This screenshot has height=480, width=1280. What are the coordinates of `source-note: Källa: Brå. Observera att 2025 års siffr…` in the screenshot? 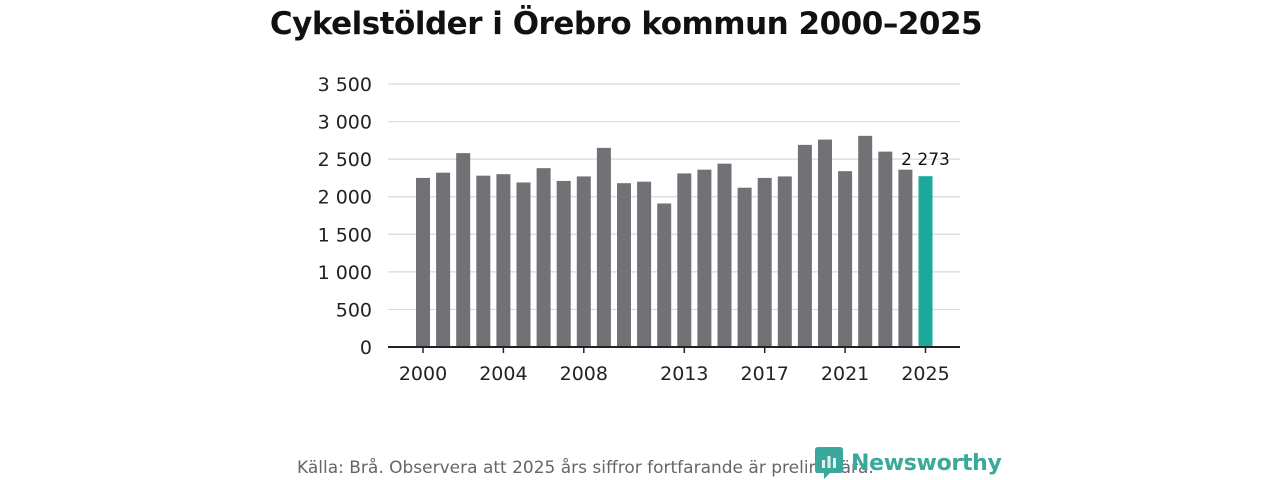 It's located at (585, 468).